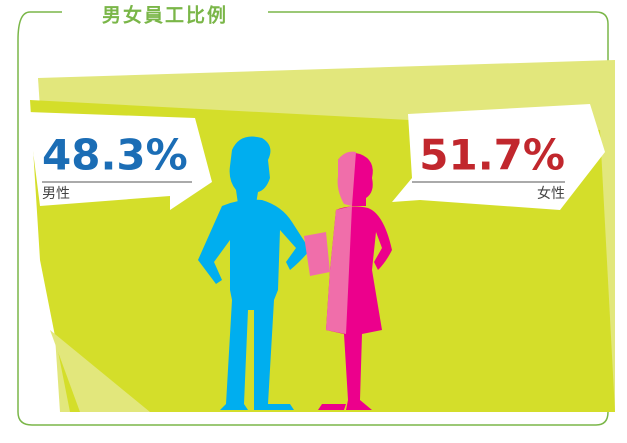  I want to click on background-accent, so click(100, 371).